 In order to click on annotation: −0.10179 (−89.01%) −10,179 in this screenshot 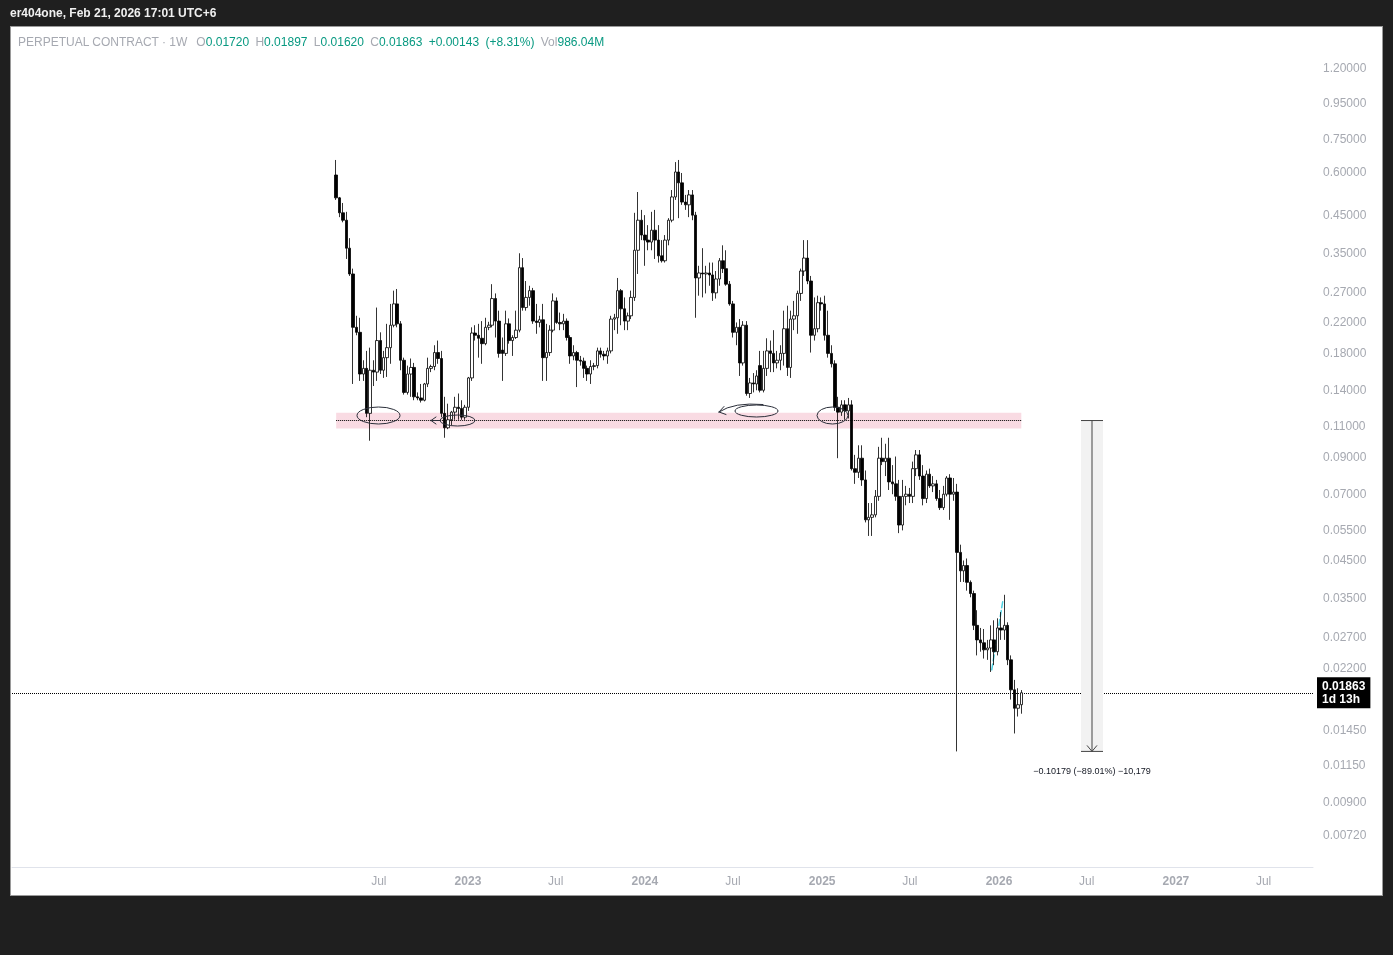, I will do `click(1092, 771)`.